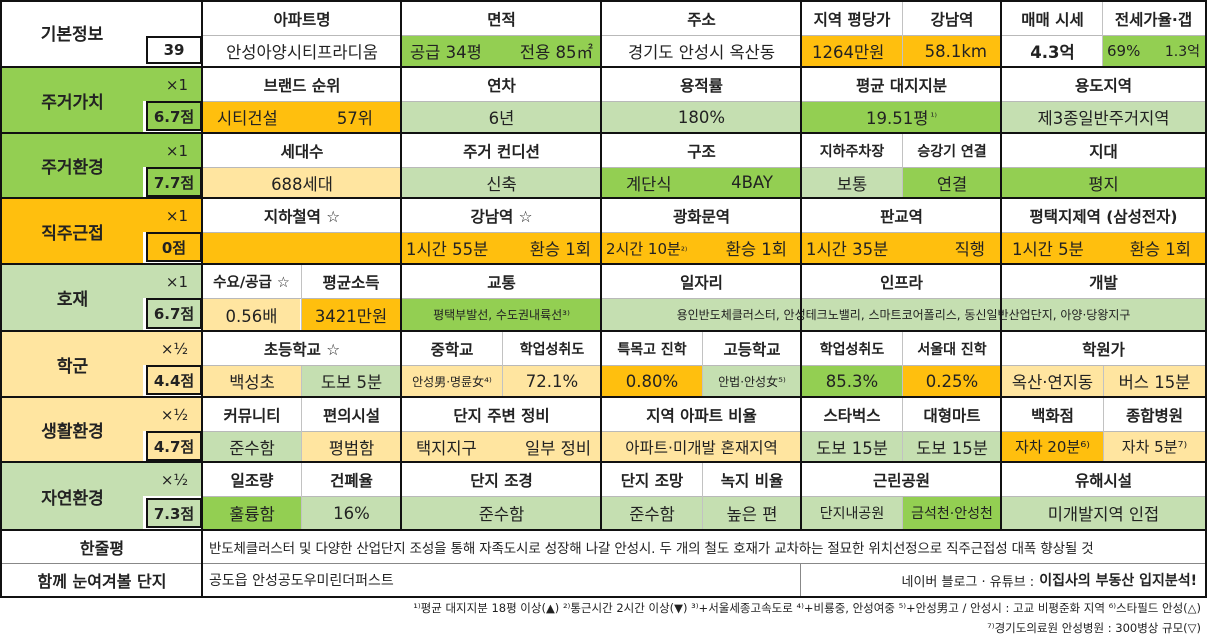 The width and height of the screenshot is (1207, 640). I want to click on building-age: 6년, so click(501, 117).